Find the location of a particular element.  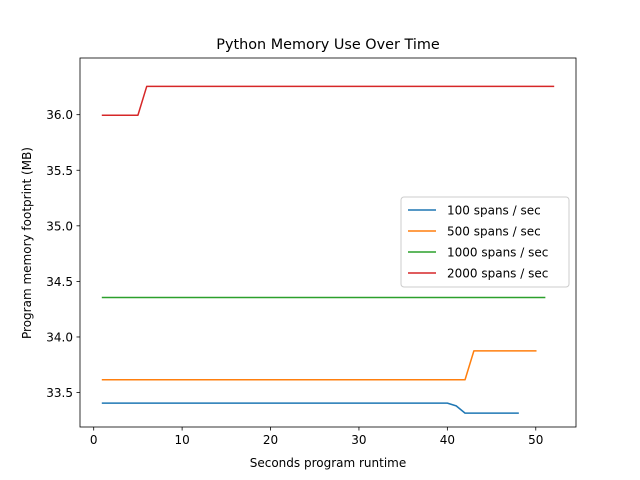

y-tick-label: 34.0 is located at coordinates (59, 337).